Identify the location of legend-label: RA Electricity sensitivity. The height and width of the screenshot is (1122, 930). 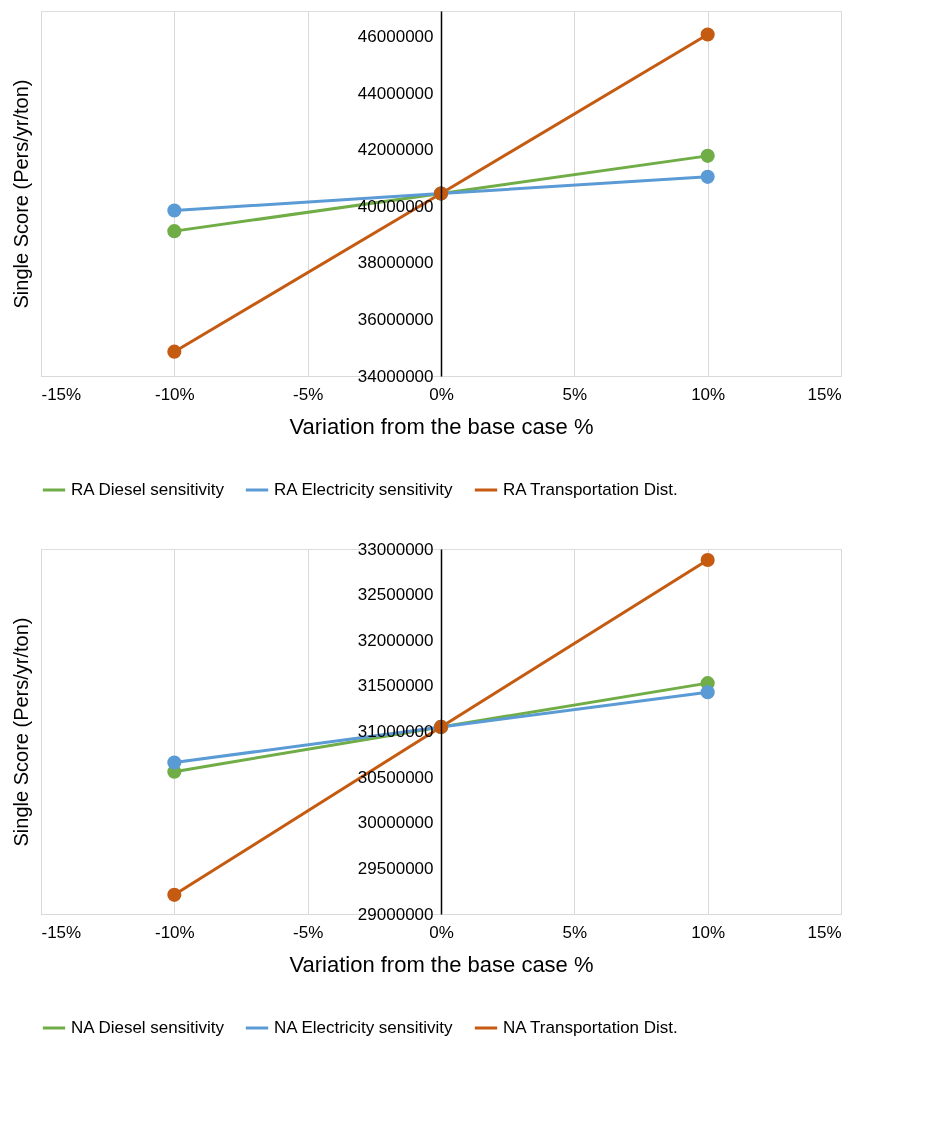
(364, 489).